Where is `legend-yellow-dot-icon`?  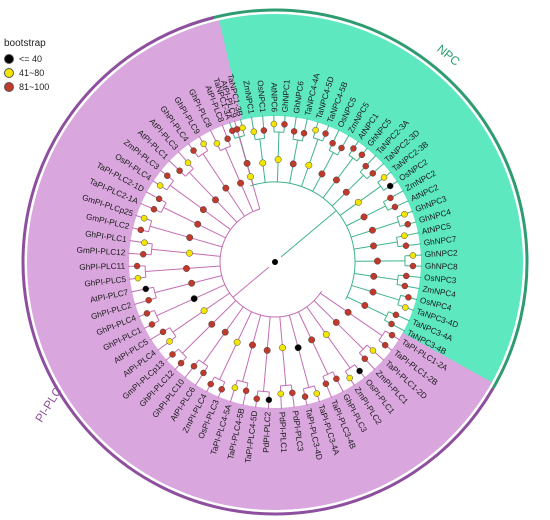
legend-yellow-dot-icon is located at coordinates (9, 73).